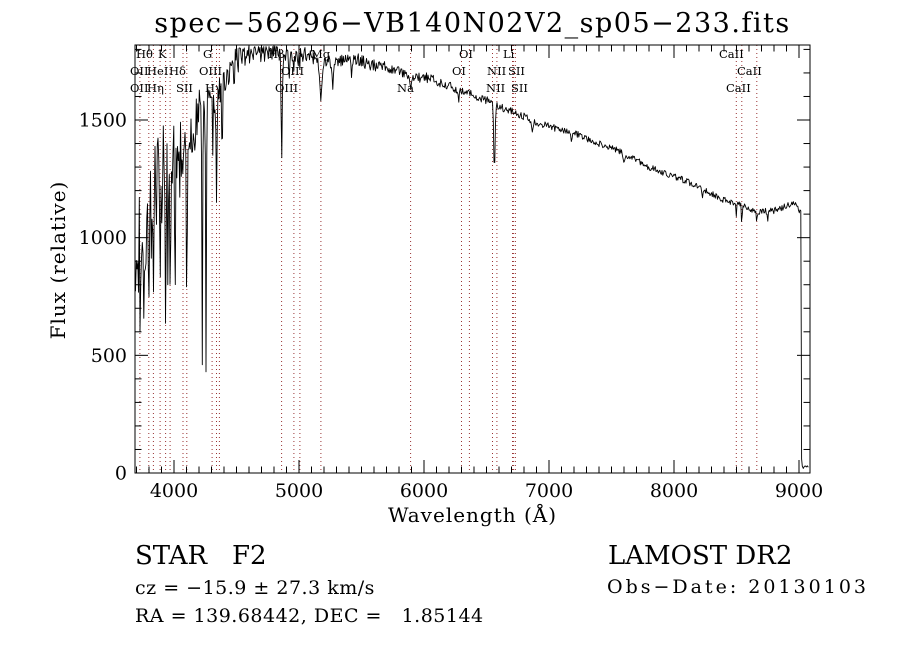 This screenshot has height=650, width=900. Describe the element at coordinates (549, 491) in the screenshot. I see `x-tick-label: 7000` at that location.